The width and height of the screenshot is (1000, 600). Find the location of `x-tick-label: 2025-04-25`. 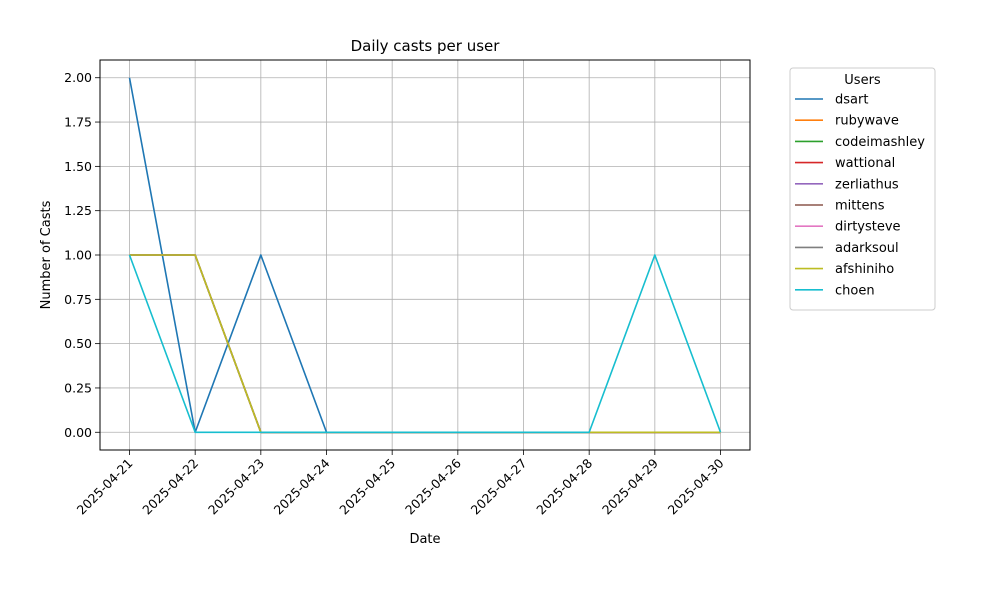

x-tick-label: 2025-04-25 is located at coordinates (367, 487).